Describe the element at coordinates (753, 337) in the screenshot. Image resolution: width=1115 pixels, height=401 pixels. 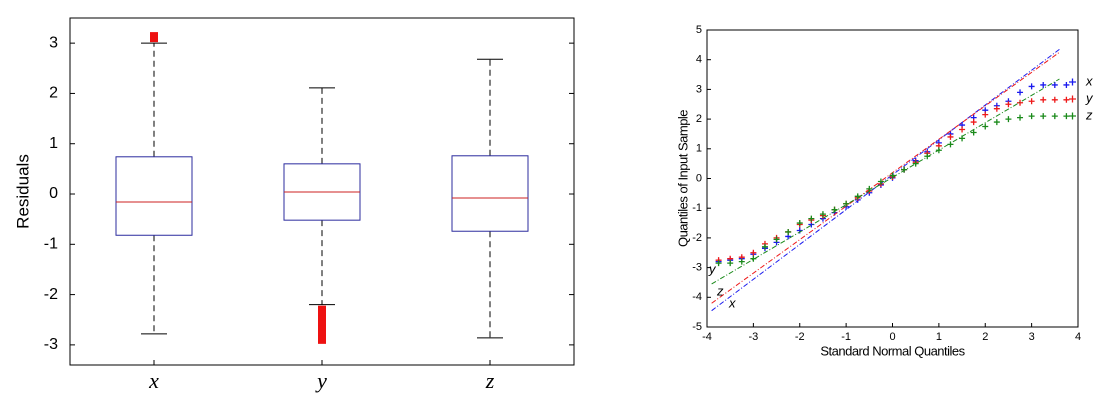
I see `x-tick-label: -3` at that location.